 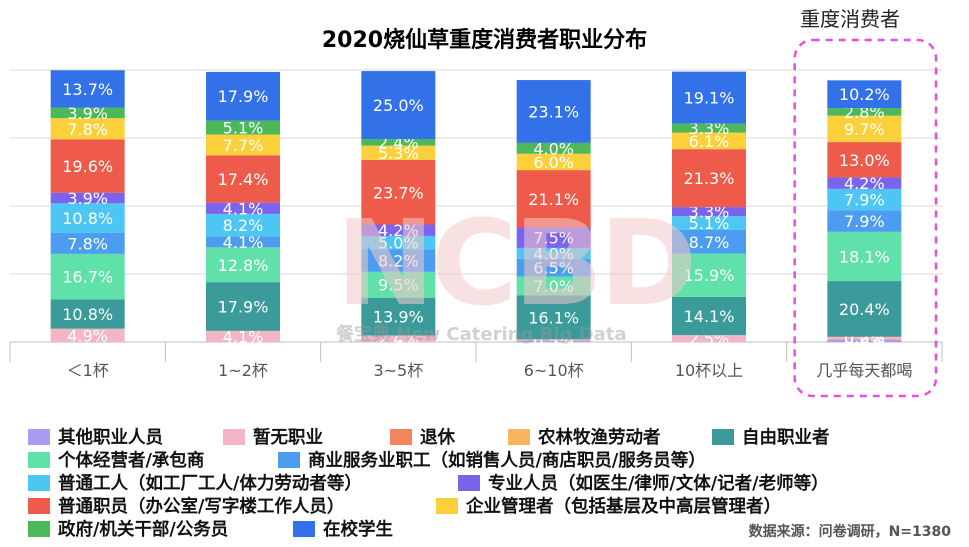 What do you see at coordinates (243, 225) in the screenshot?
I see `data-label: 8.2%` at bounding box center [243, 225].